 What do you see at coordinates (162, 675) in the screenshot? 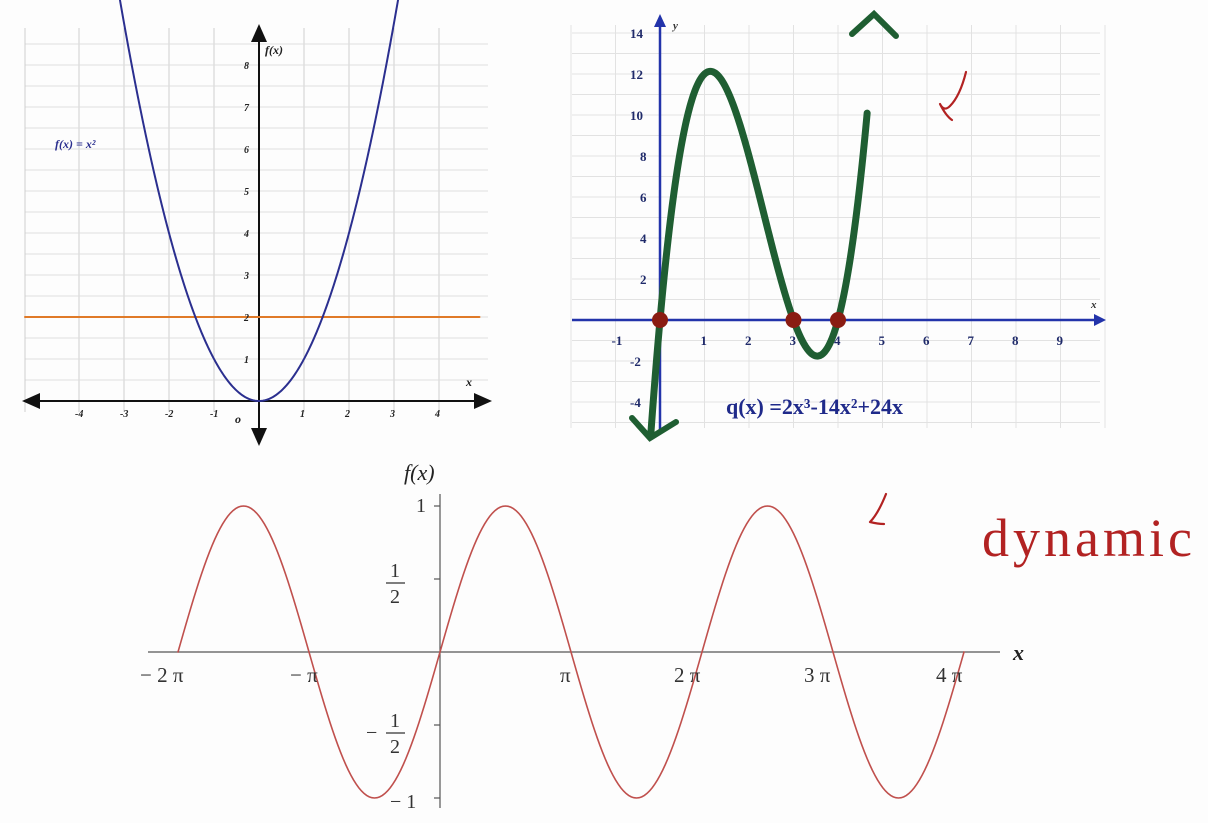
I see `x-tick-label: − 2 π` at bounding box center [162, 675].